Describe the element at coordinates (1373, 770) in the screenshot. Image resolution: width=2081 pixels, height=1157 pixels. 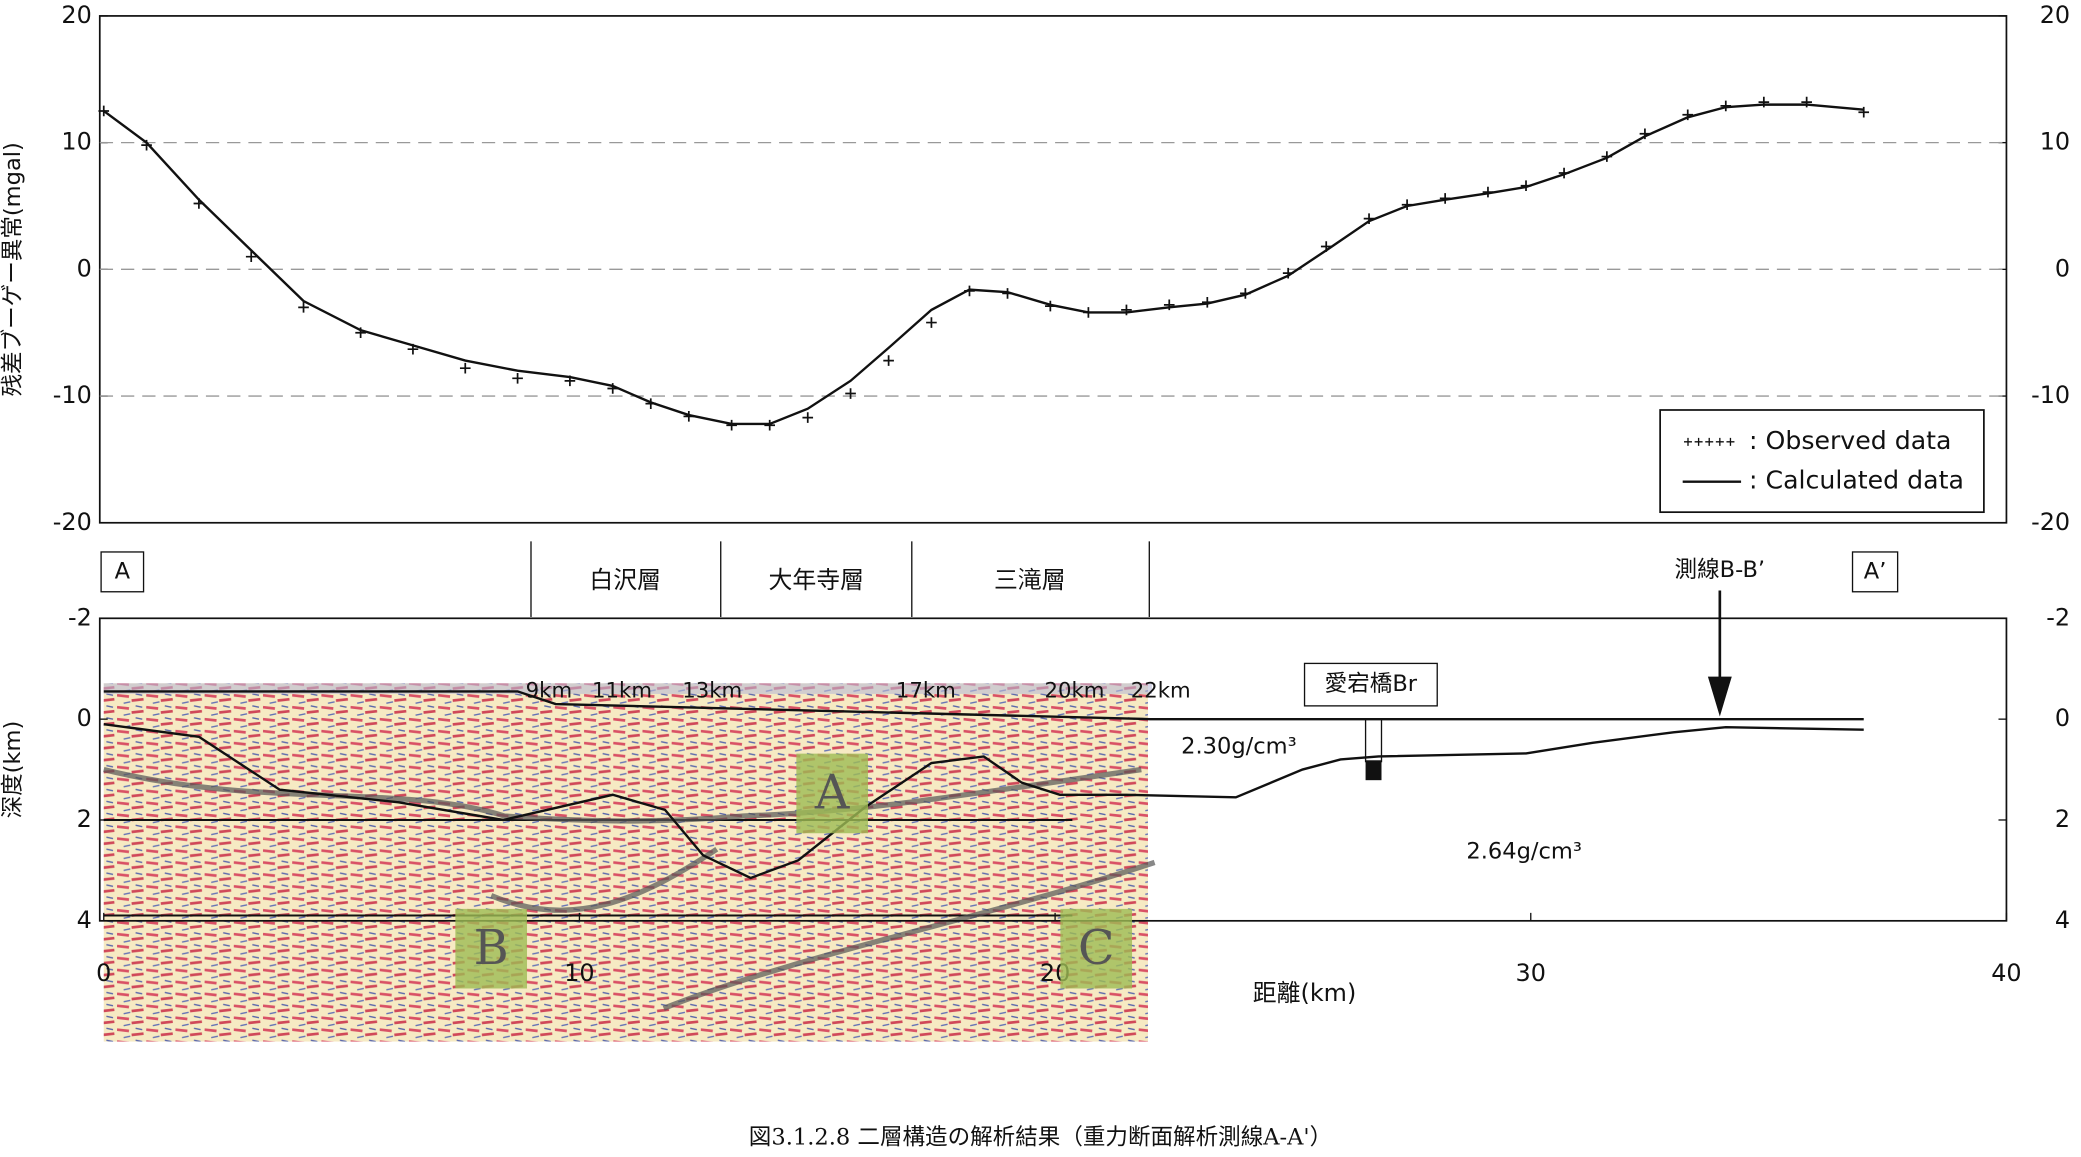
I see `borehole-base` at that location.